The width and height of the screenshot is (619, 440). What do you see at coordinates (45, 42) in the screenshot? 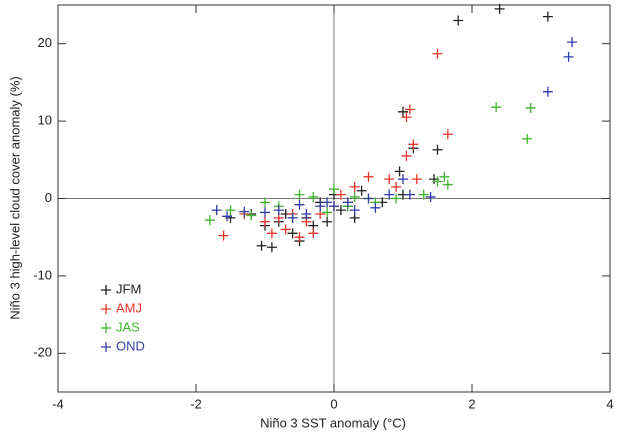
I see `y-tick-label: 20` at bounding box center [45, 42].